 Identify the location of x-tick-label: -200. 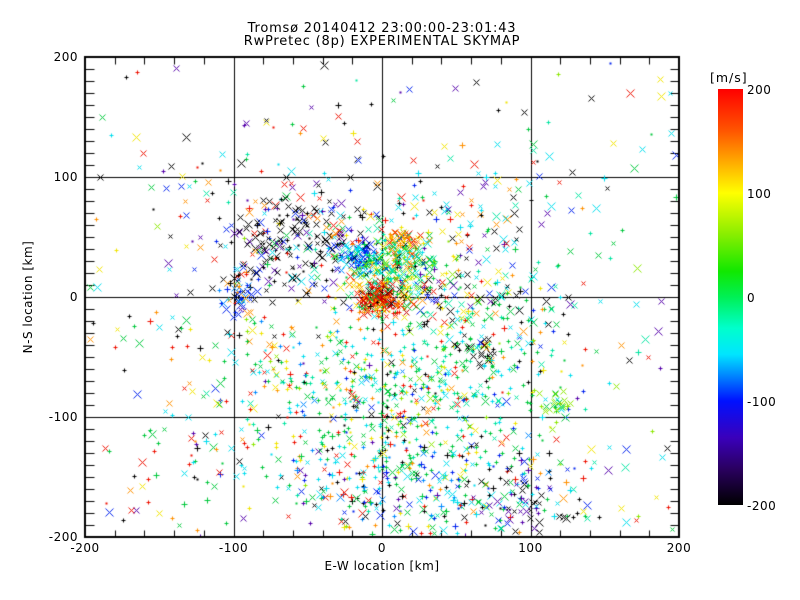
(85, 548).